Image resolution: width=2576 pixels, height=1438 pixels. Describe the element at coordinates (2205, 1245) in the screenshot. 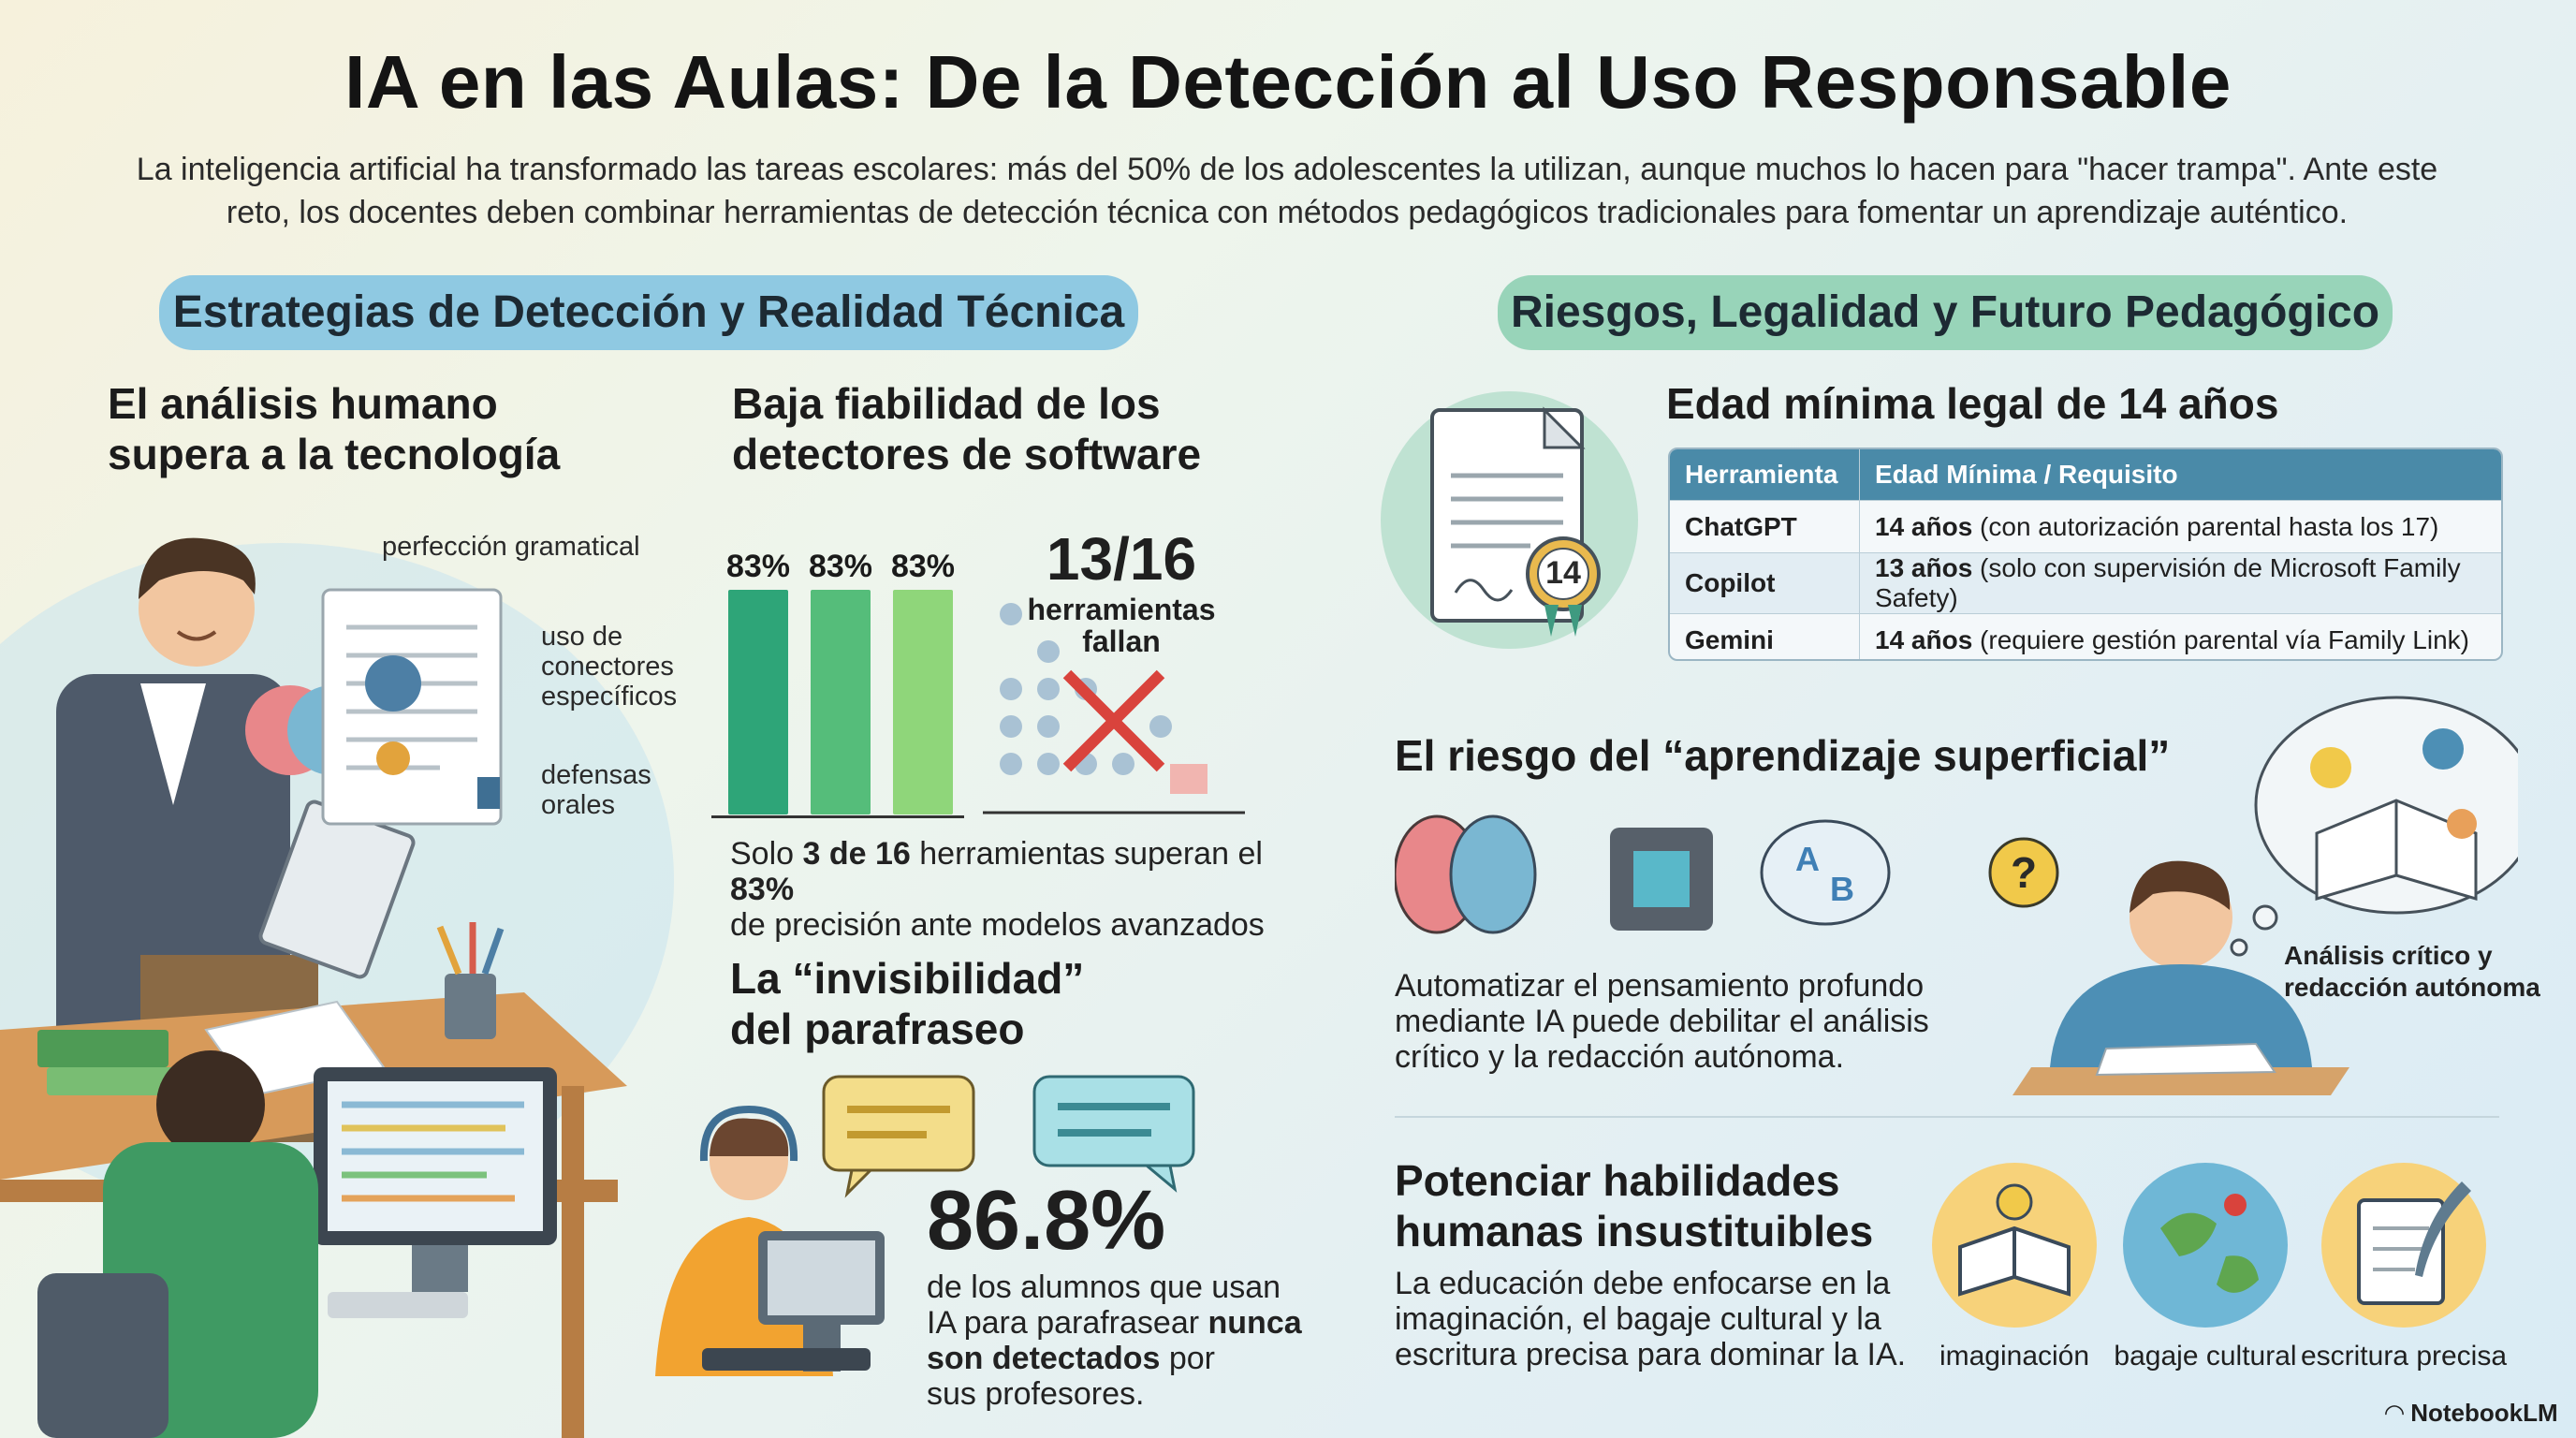

I see `globe-icon` at that location.